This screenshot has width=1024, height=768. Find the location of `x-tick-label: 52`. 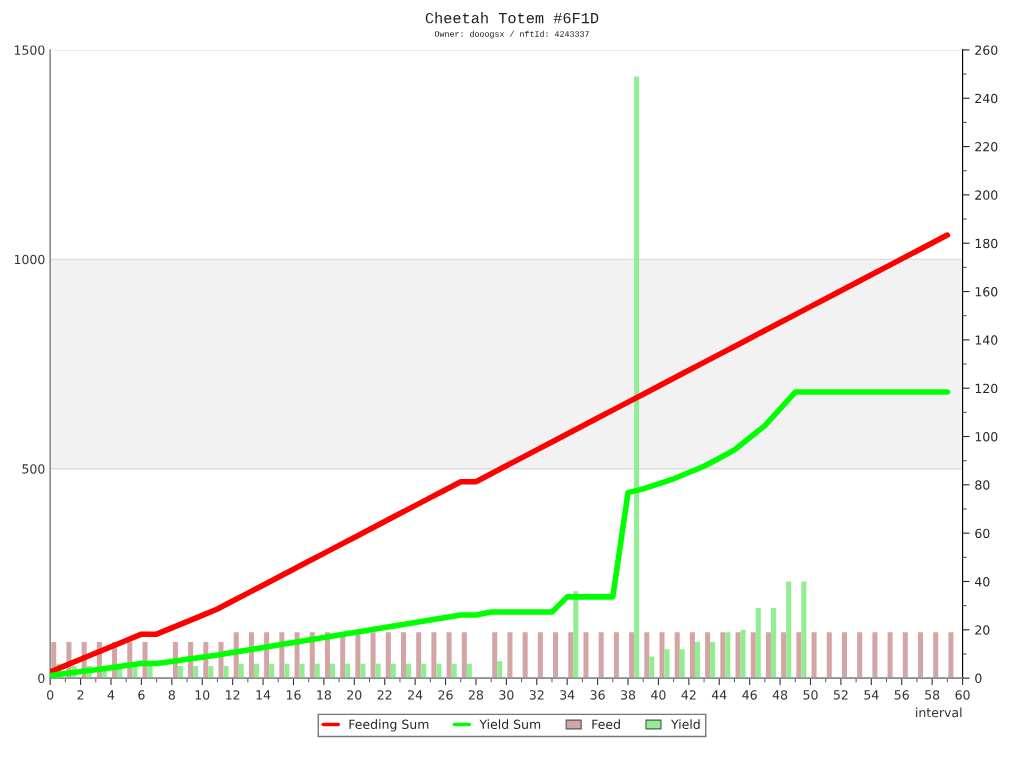

x-tick-label: 52 is located at coordinates (840, 695).